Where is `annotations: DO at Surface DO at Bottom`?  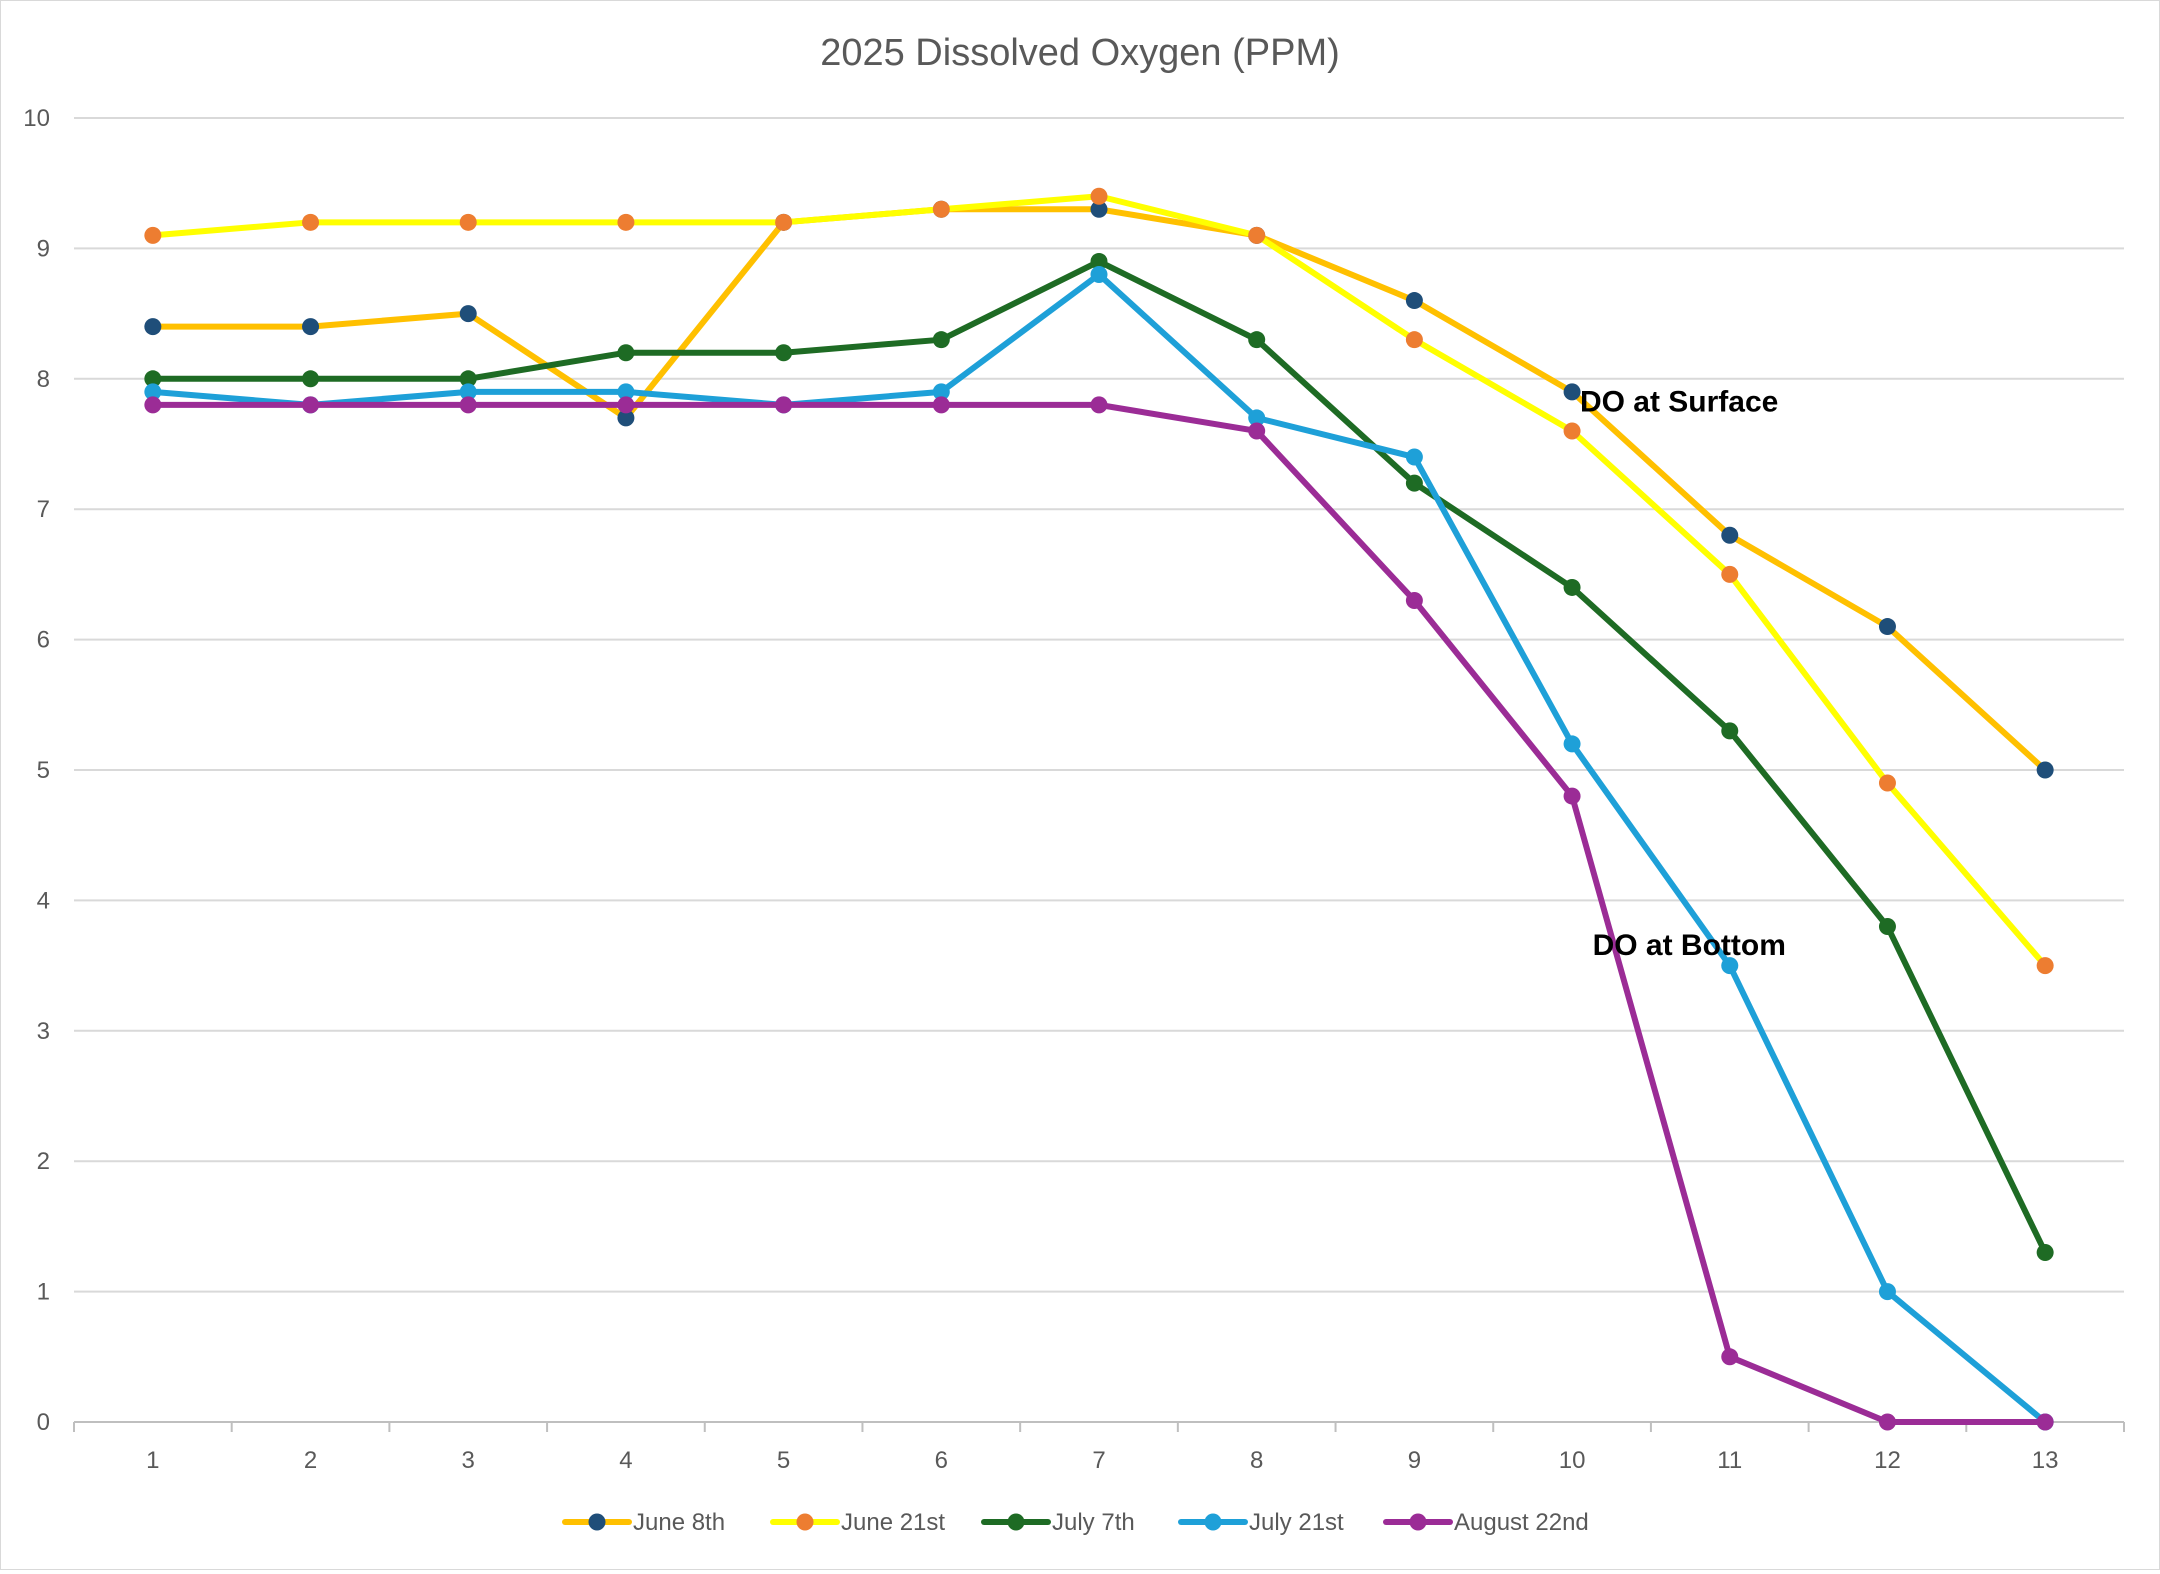
annotations: DO at Surface DO at Bottom is located at coordinates (1683, 673).